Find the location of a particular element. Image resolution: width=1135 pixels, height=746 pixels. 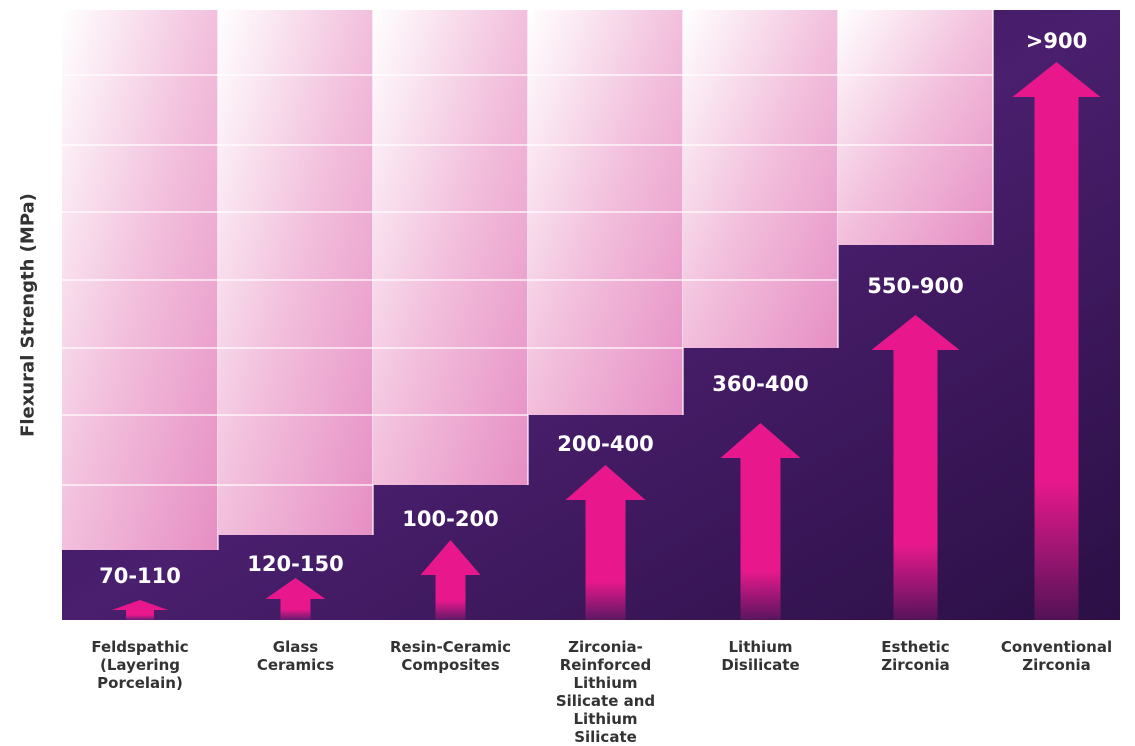

range-label: 120-150 is located at coordinates (295, 564).